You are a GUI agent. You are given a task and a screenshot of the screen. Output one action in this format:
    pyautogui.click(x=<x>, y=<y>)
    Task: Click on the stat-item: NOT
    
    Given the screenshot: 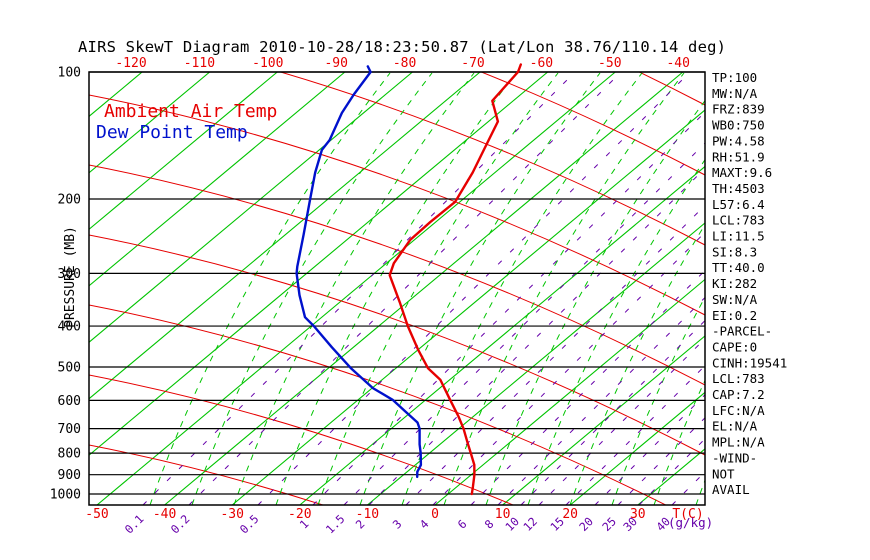 What is the action you would take?
    pyautogui.click(x=723, y=473)
    